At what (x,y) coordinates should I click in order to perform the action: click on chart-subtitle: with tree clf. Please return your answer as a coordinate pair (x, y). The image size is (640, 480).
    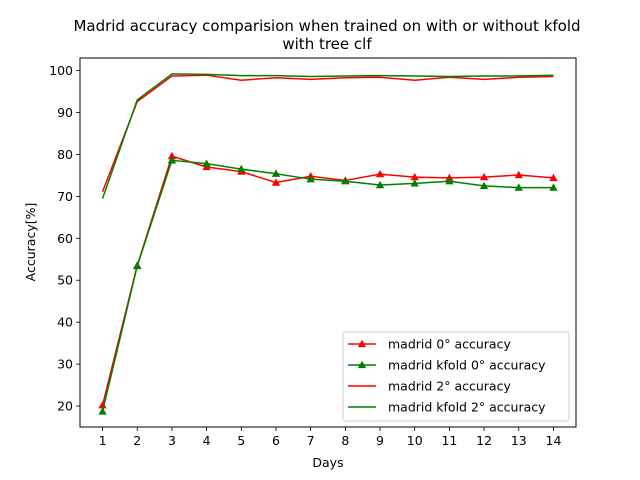
    Looking at the image, I should click on (327, 44).